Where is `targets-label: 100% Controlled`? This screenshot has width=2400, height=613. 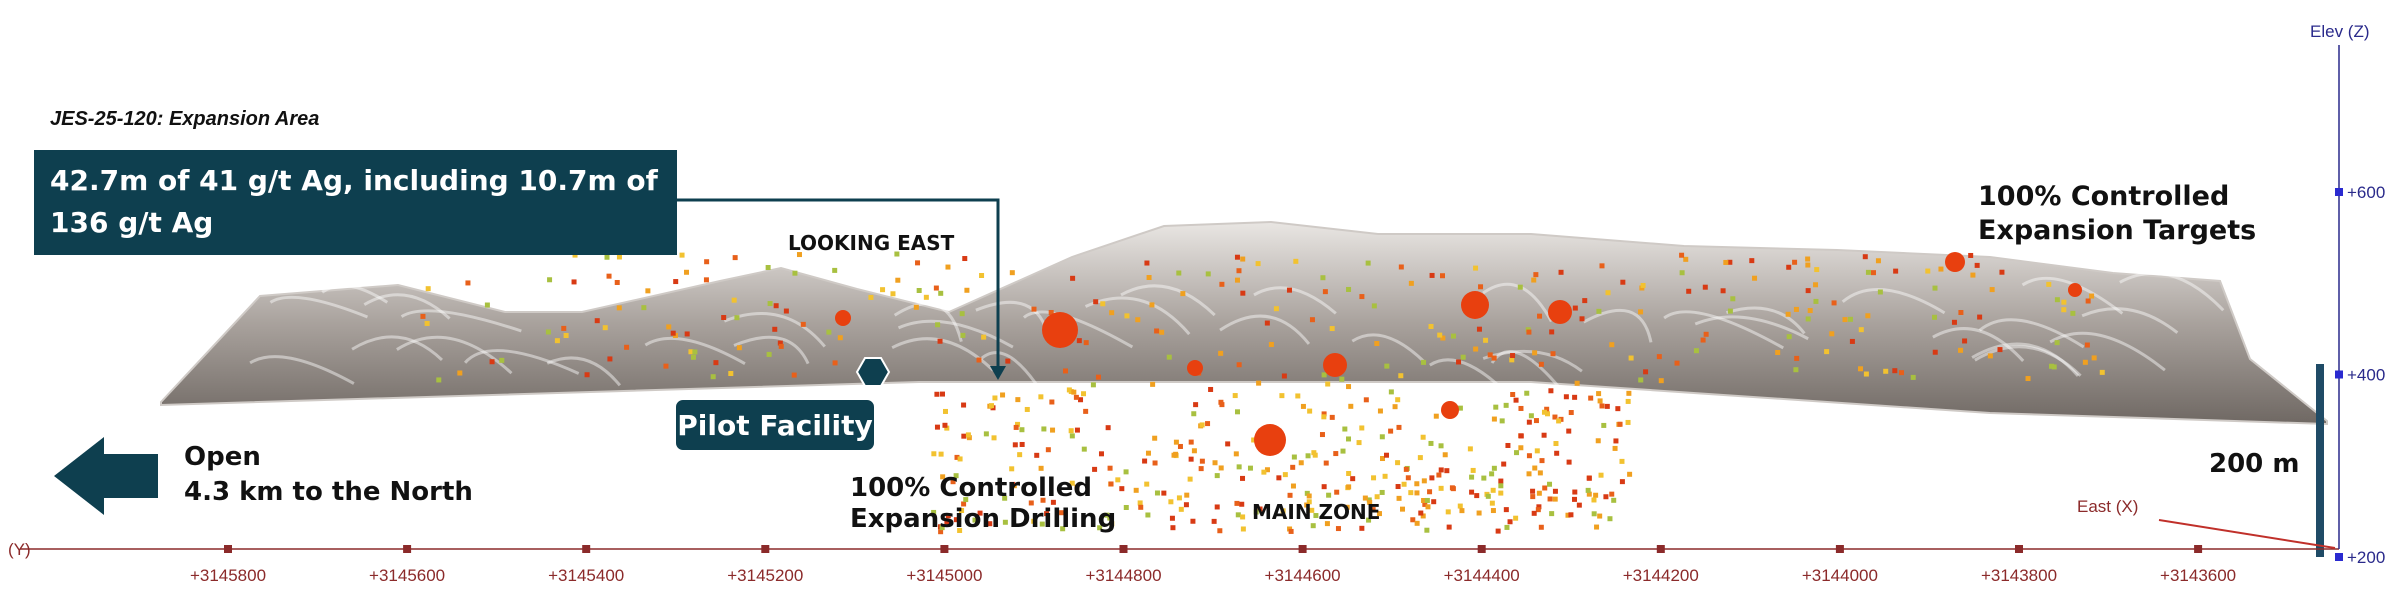
targets-label: 100% Controlled is located at coordinates (2103, 196).